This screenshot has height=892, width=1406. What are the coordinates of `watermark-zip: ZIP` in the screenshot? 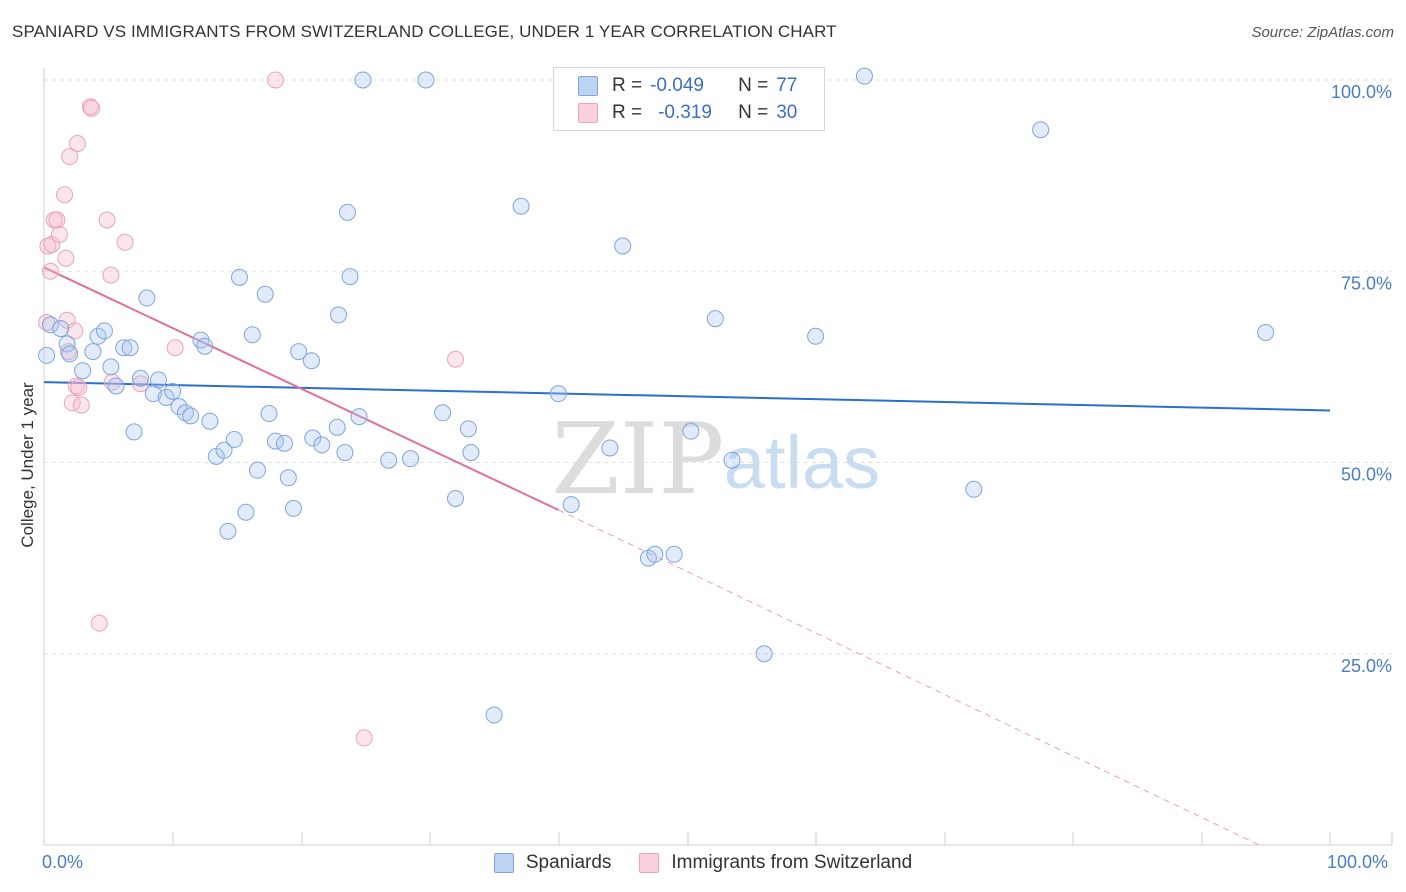 It's located at (638, 460).